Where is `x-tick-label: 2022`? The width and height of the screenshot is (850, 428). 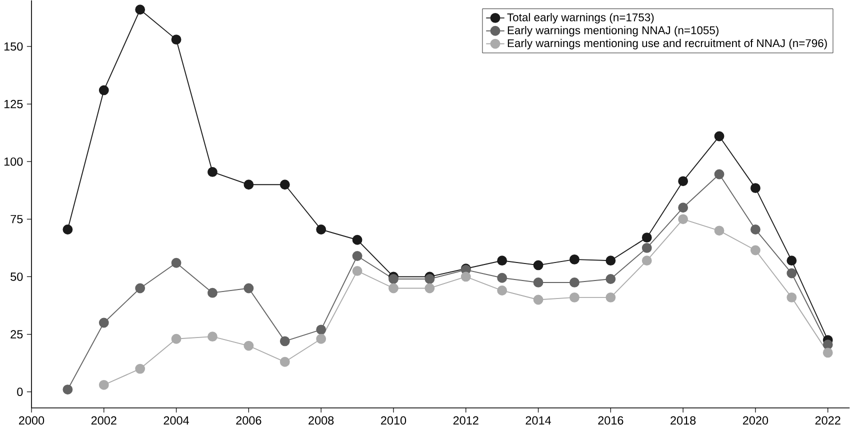
x-tick-label: 2022 is located at coordinates (827, 420).